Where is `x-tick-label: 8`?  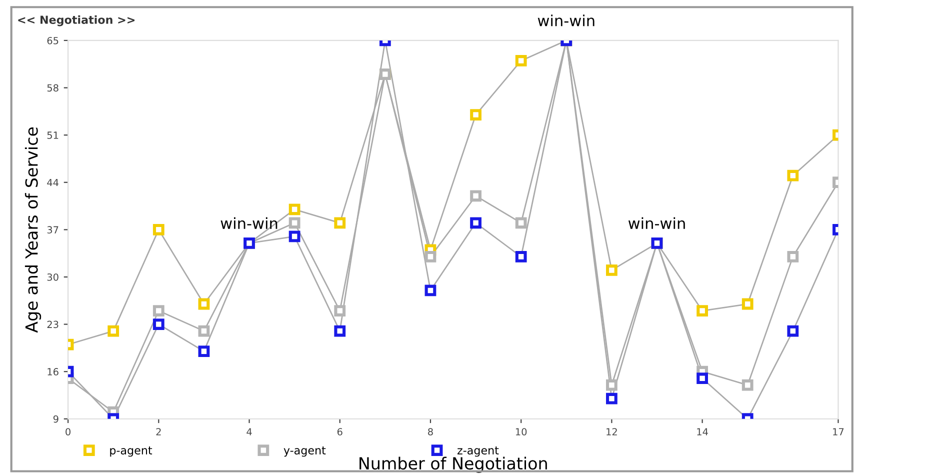
x-tick-label: 8 is located at coordinates (430, 432).